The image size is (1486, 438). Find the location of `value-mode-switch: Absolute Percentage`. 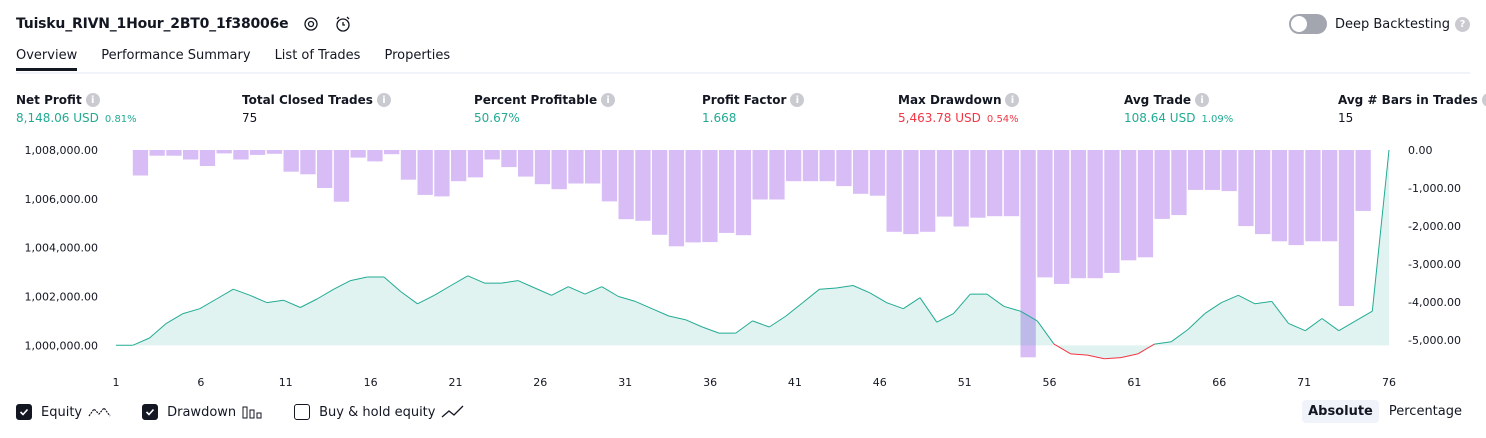

value-mode-switch: Absolute Percentage is located at coordinates (1383, 411).